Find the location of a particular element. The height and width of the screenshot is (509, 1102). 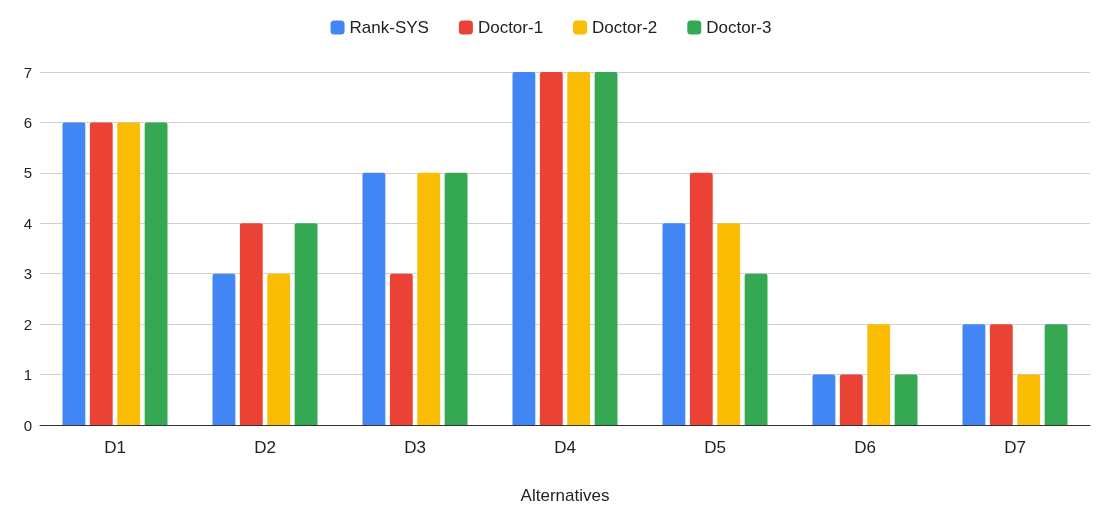

x-tick-label: D3 is located at coordinates (415, 447).